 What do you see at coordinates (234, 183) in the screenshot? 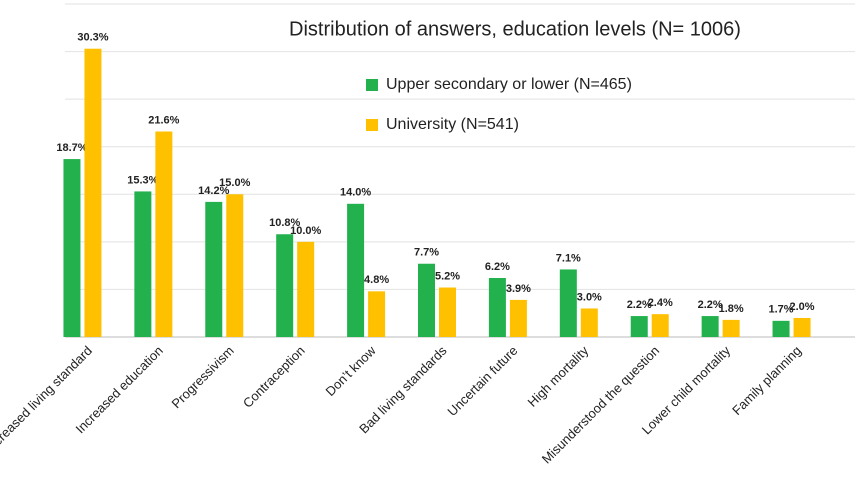
I see `data-label: 15.0%` at bounding box center [234, 183].